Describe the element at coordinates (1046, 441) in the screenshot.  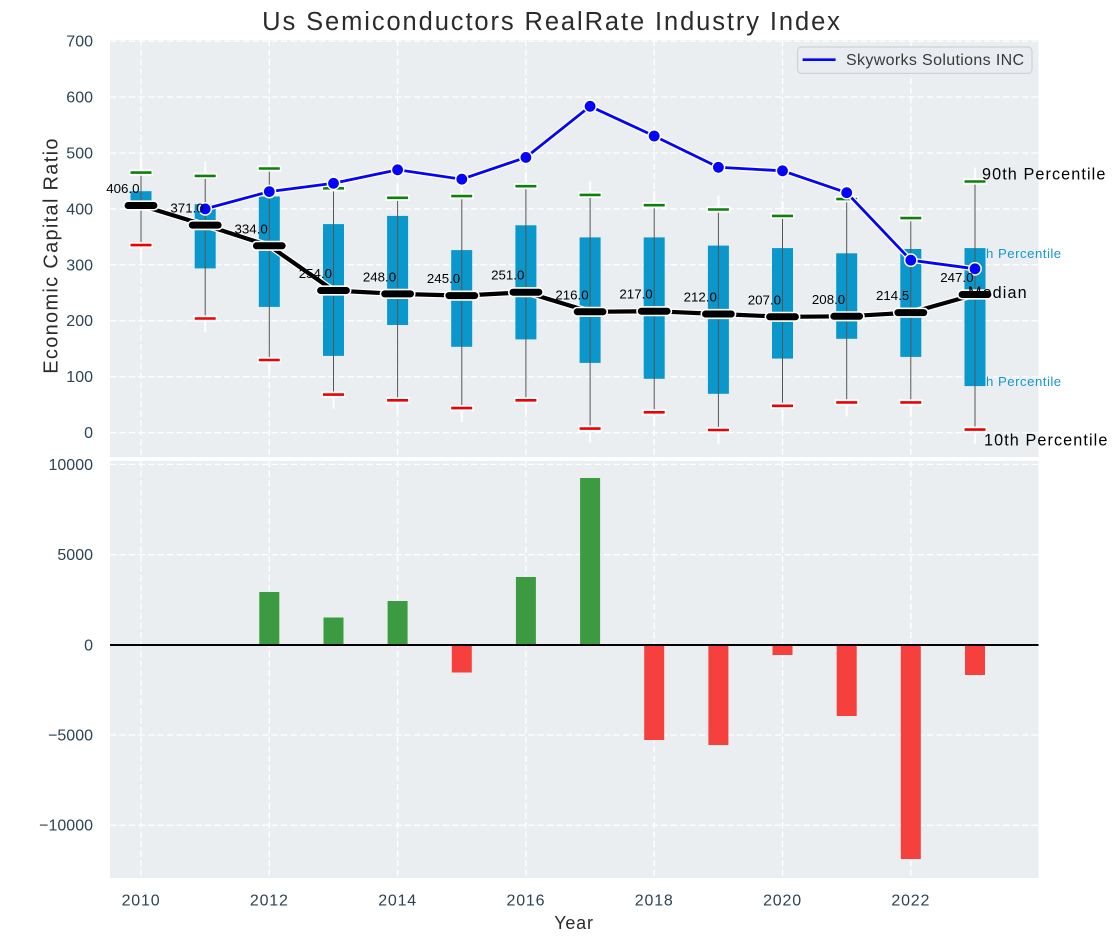
I see `svg-text: 10th Percentile` at that location.